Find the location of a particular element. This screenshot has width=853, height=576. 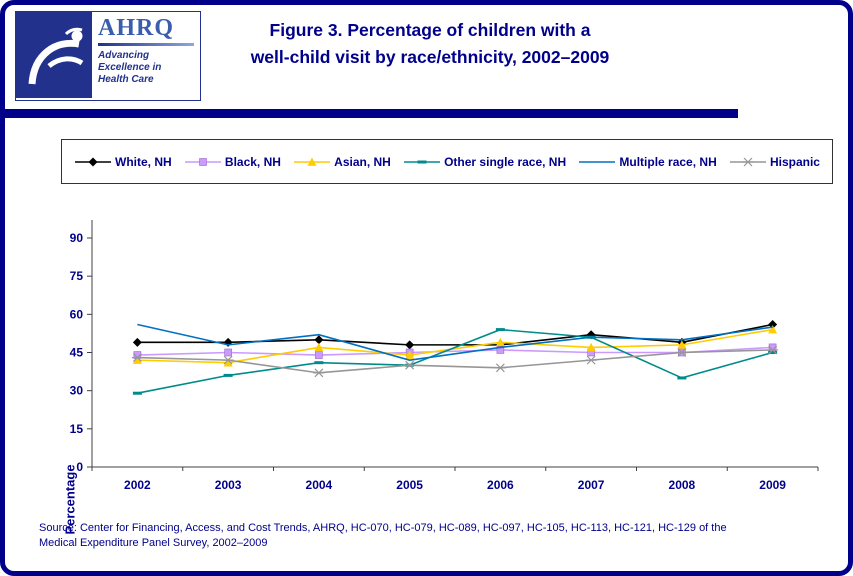

ahrq-logo: AHRQ Advancing Excellence in Health Care is located at coordinates (108, 56).